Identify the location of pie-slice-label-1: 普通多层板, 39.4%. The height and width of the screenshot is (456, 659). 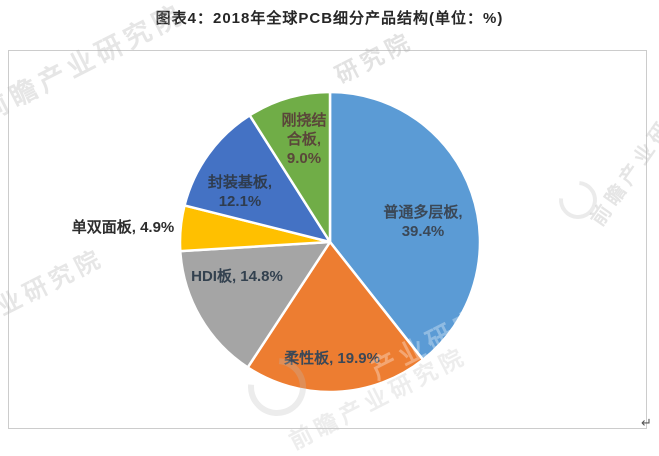
(422, 221).